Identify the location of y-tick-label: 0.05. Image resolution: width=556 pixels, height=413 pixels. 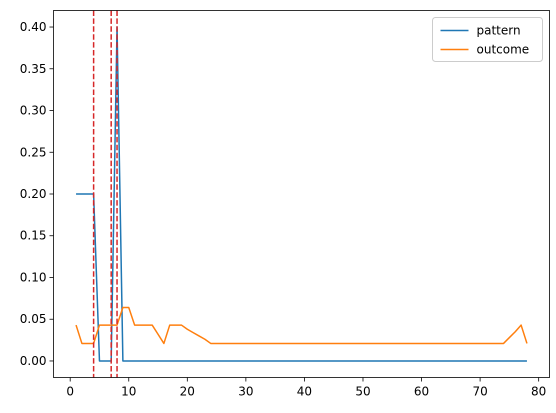
(33, 319).